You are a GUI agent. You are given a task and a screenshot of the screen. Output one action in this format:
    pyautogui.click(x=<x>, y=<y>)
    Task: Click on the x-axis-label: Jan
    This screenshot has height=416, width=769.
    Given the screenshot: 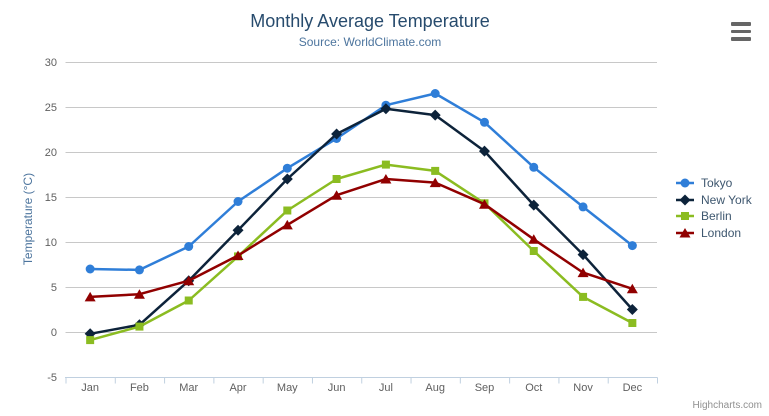 What is the action you would take?
    pyautogui.click(x=90, y=388)
    